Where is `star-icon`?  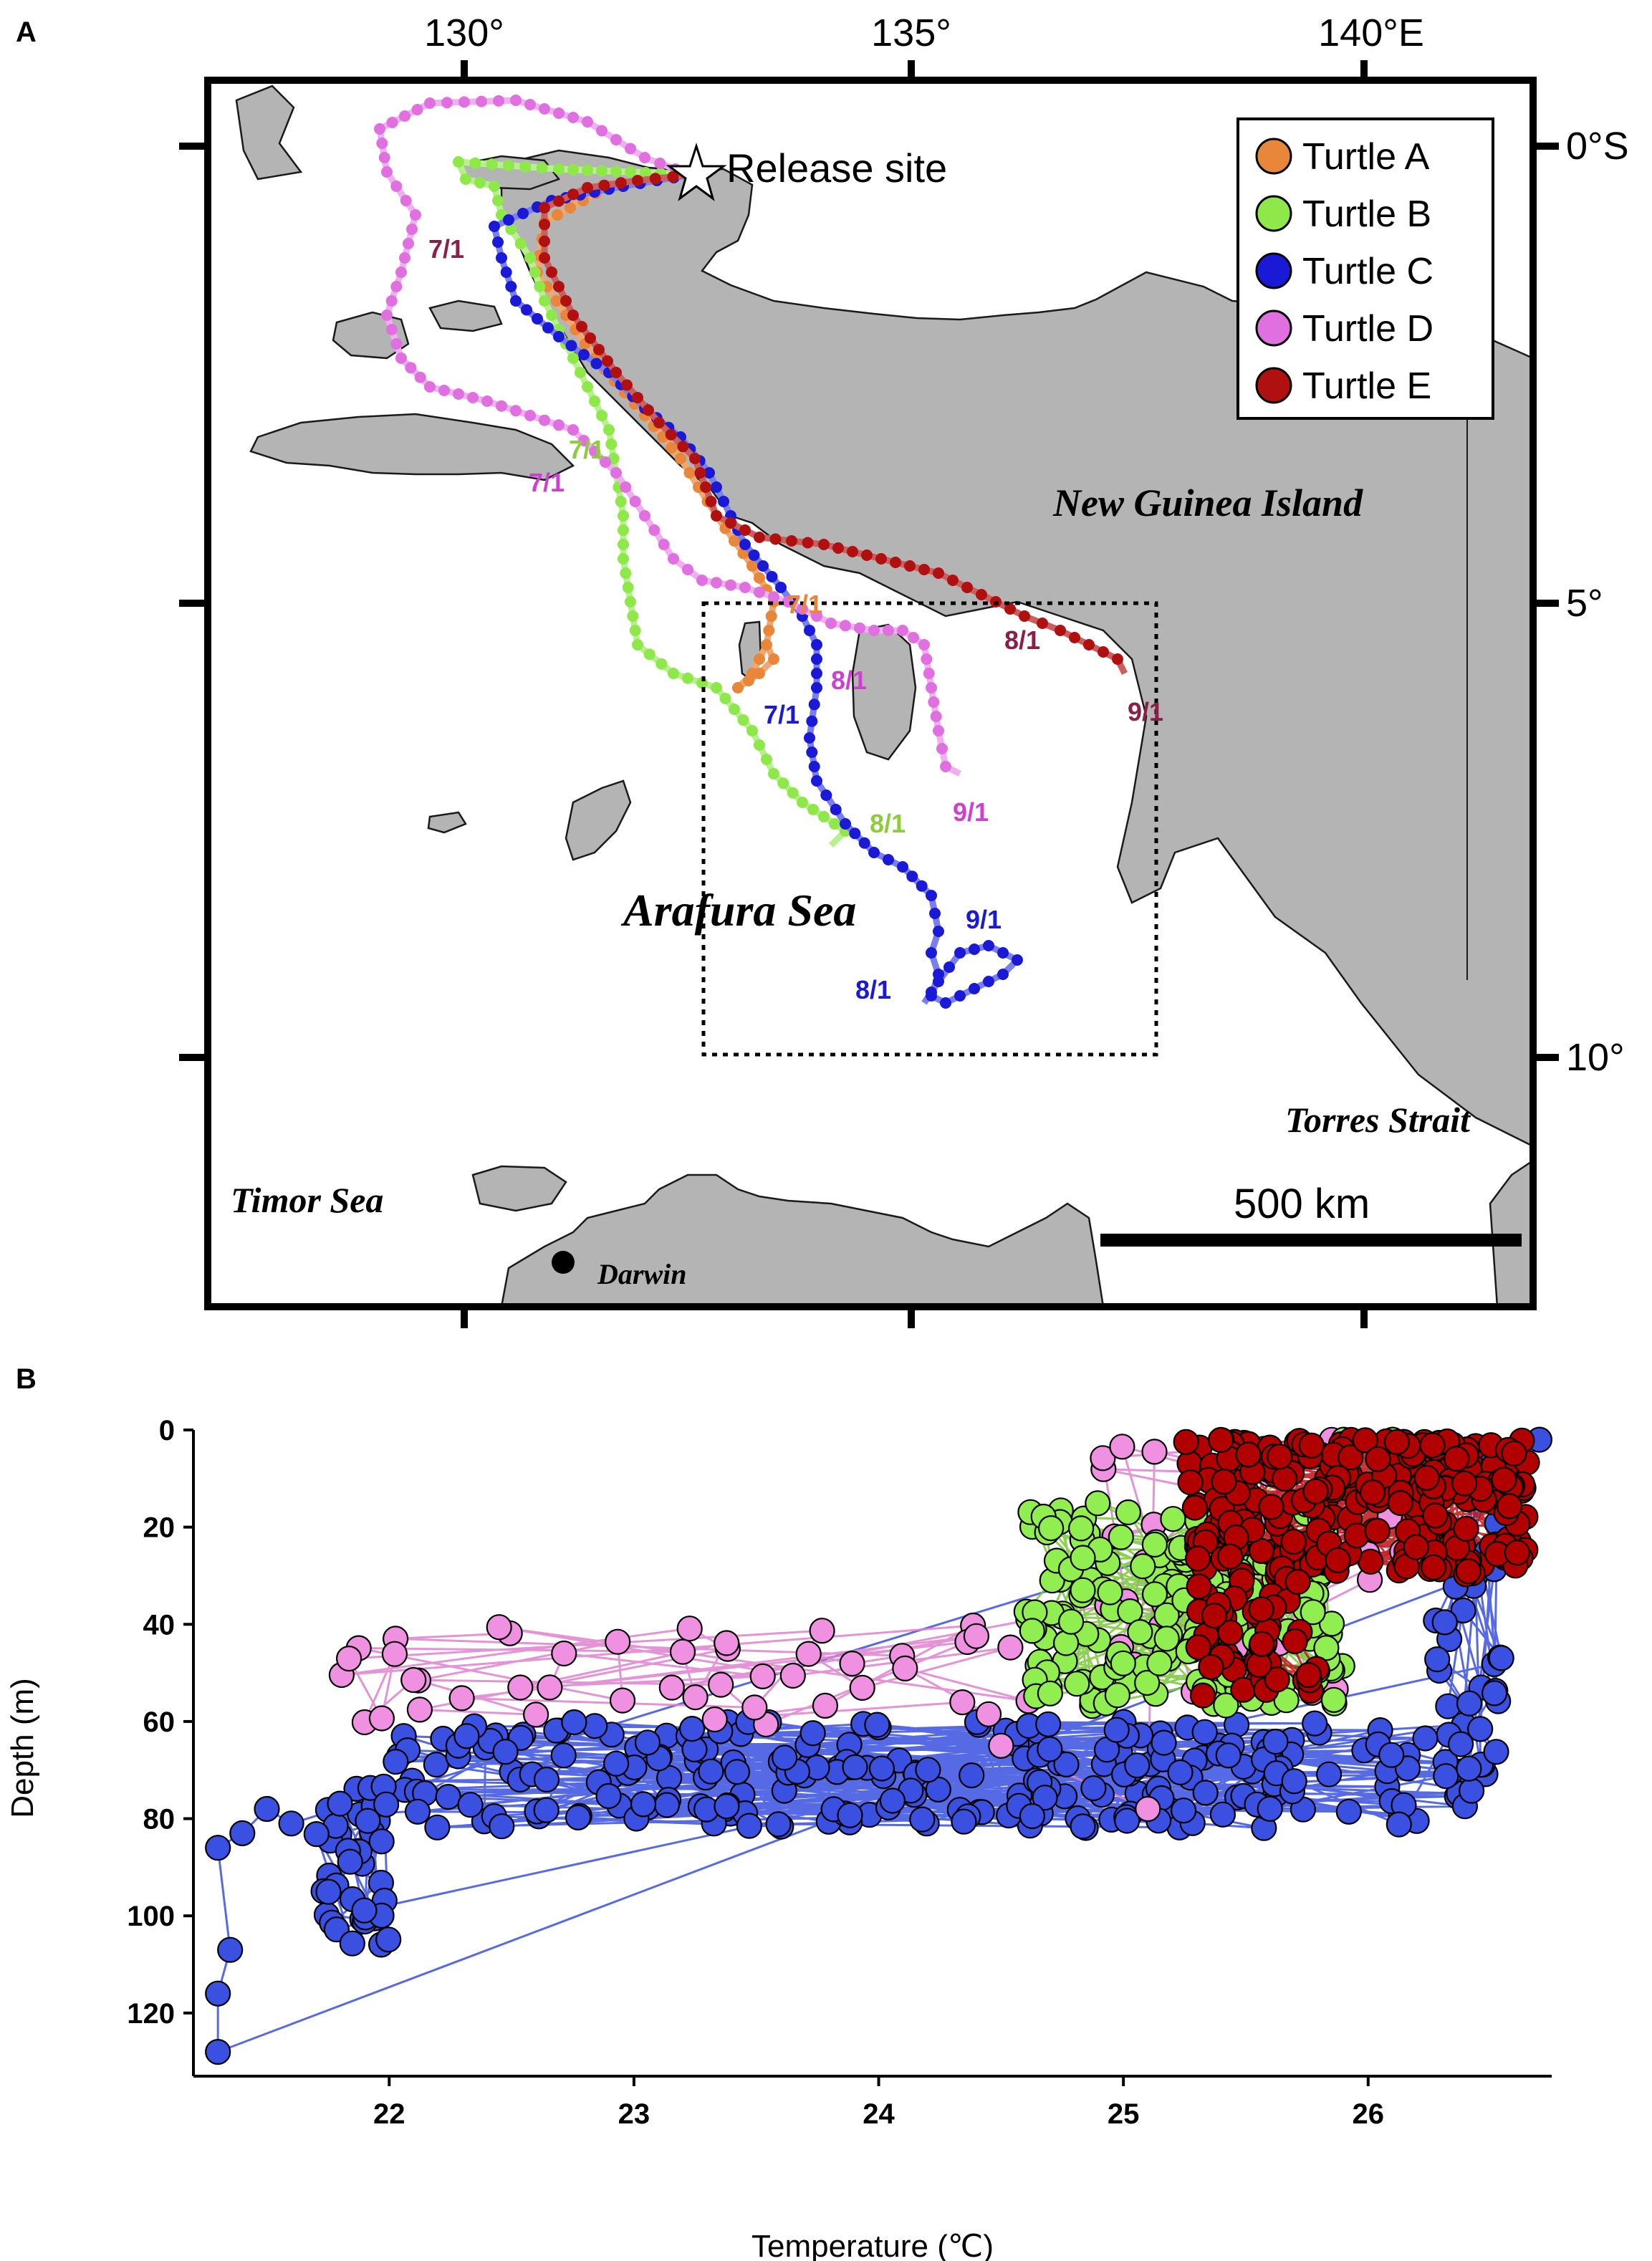 star-icon is located at coordinates (696, 172).